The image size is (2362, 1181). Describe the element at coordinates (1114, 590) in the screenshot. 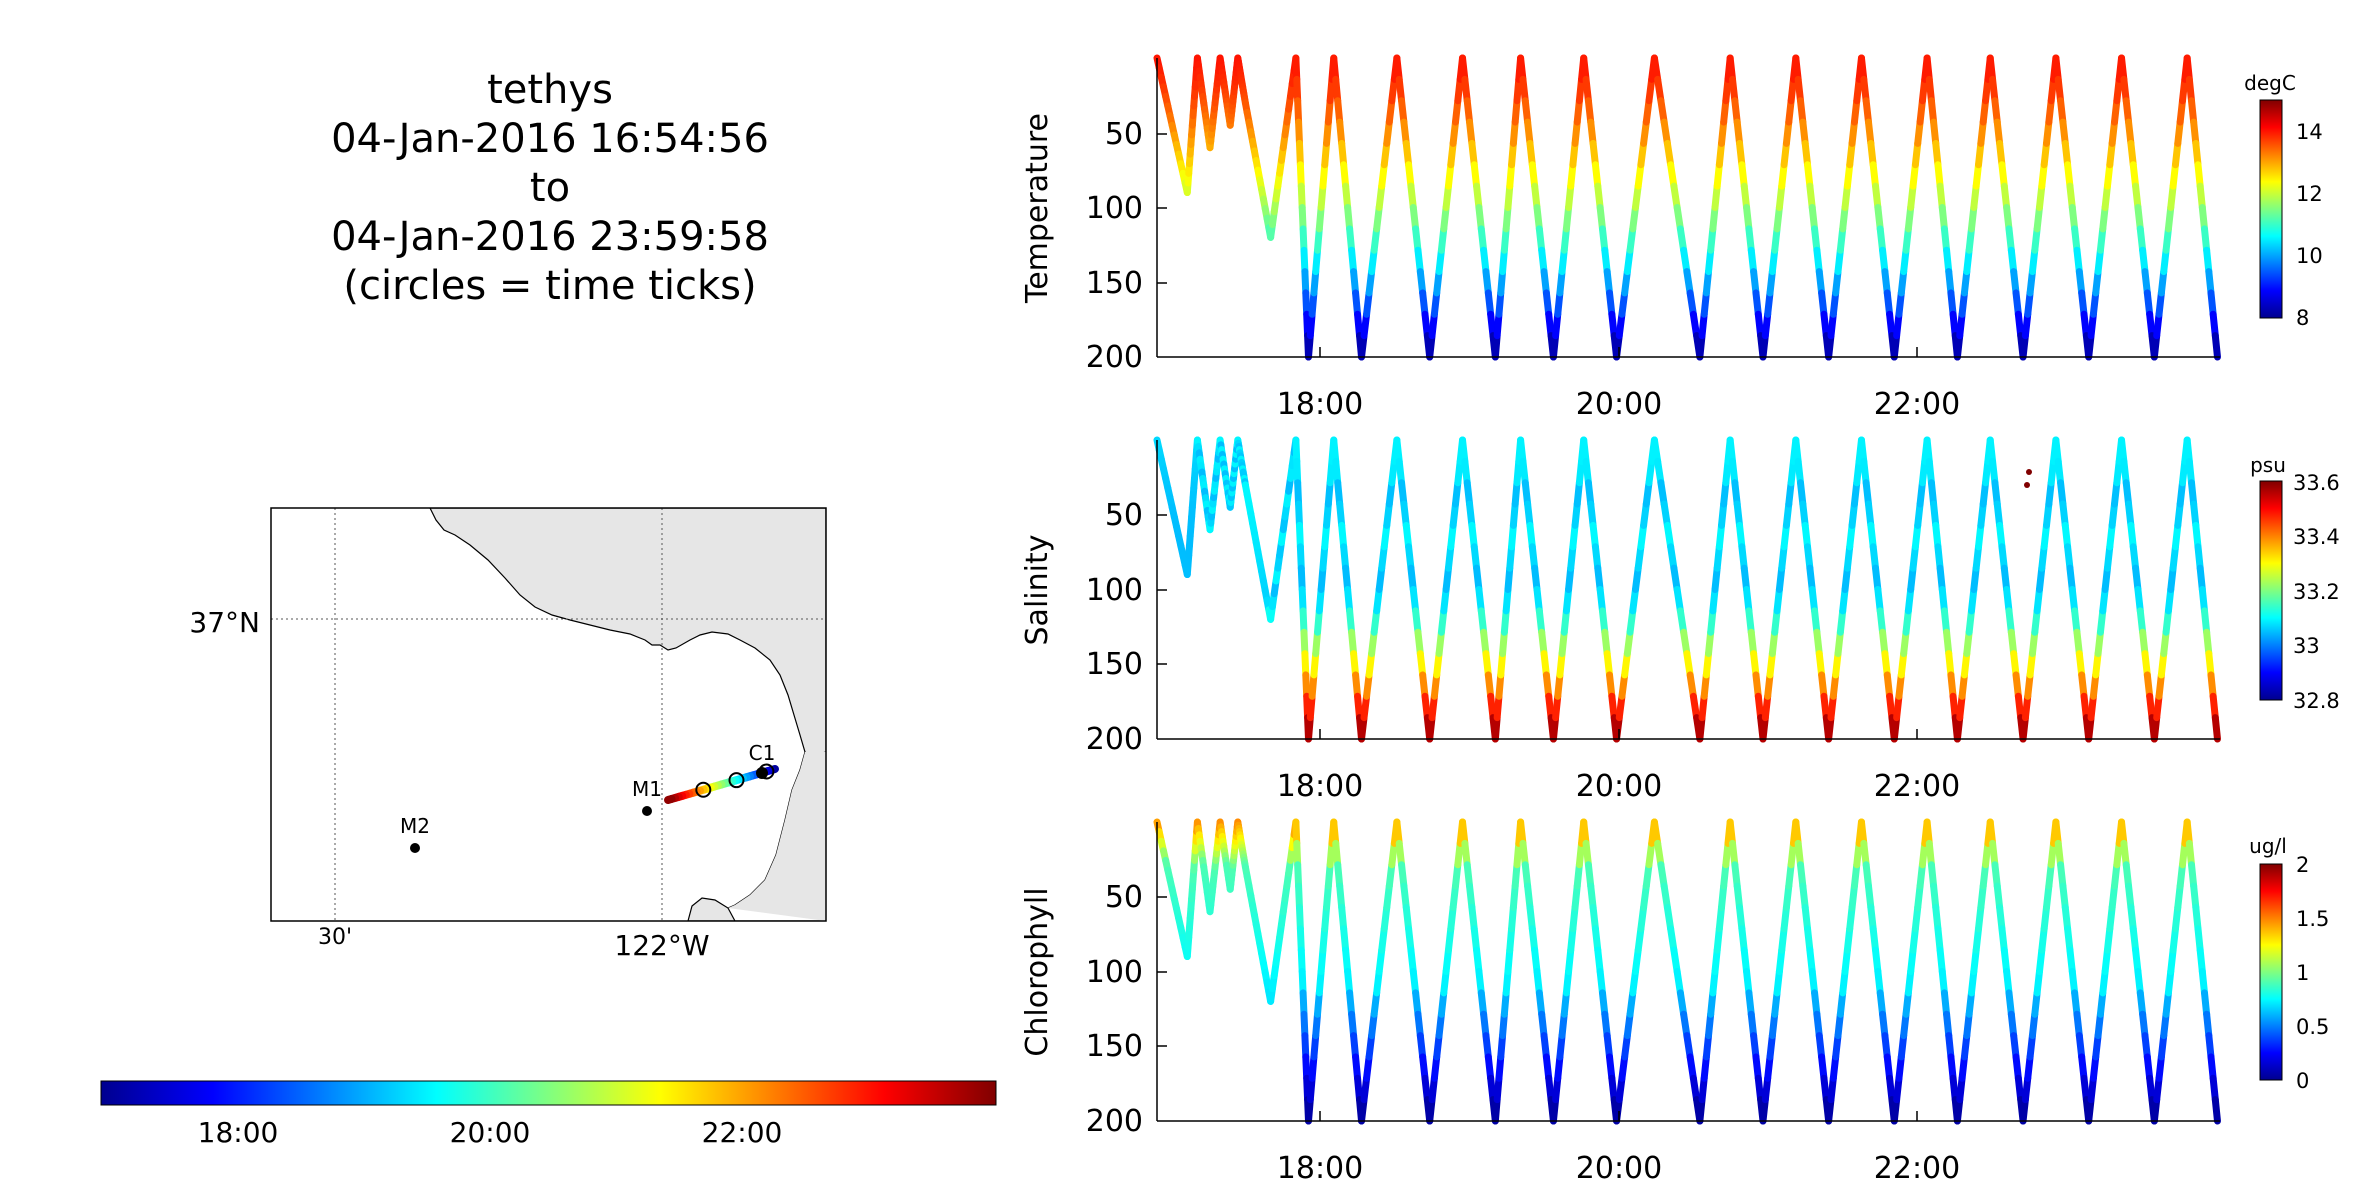

I see `salinity-ytick-100: 100` at that location.